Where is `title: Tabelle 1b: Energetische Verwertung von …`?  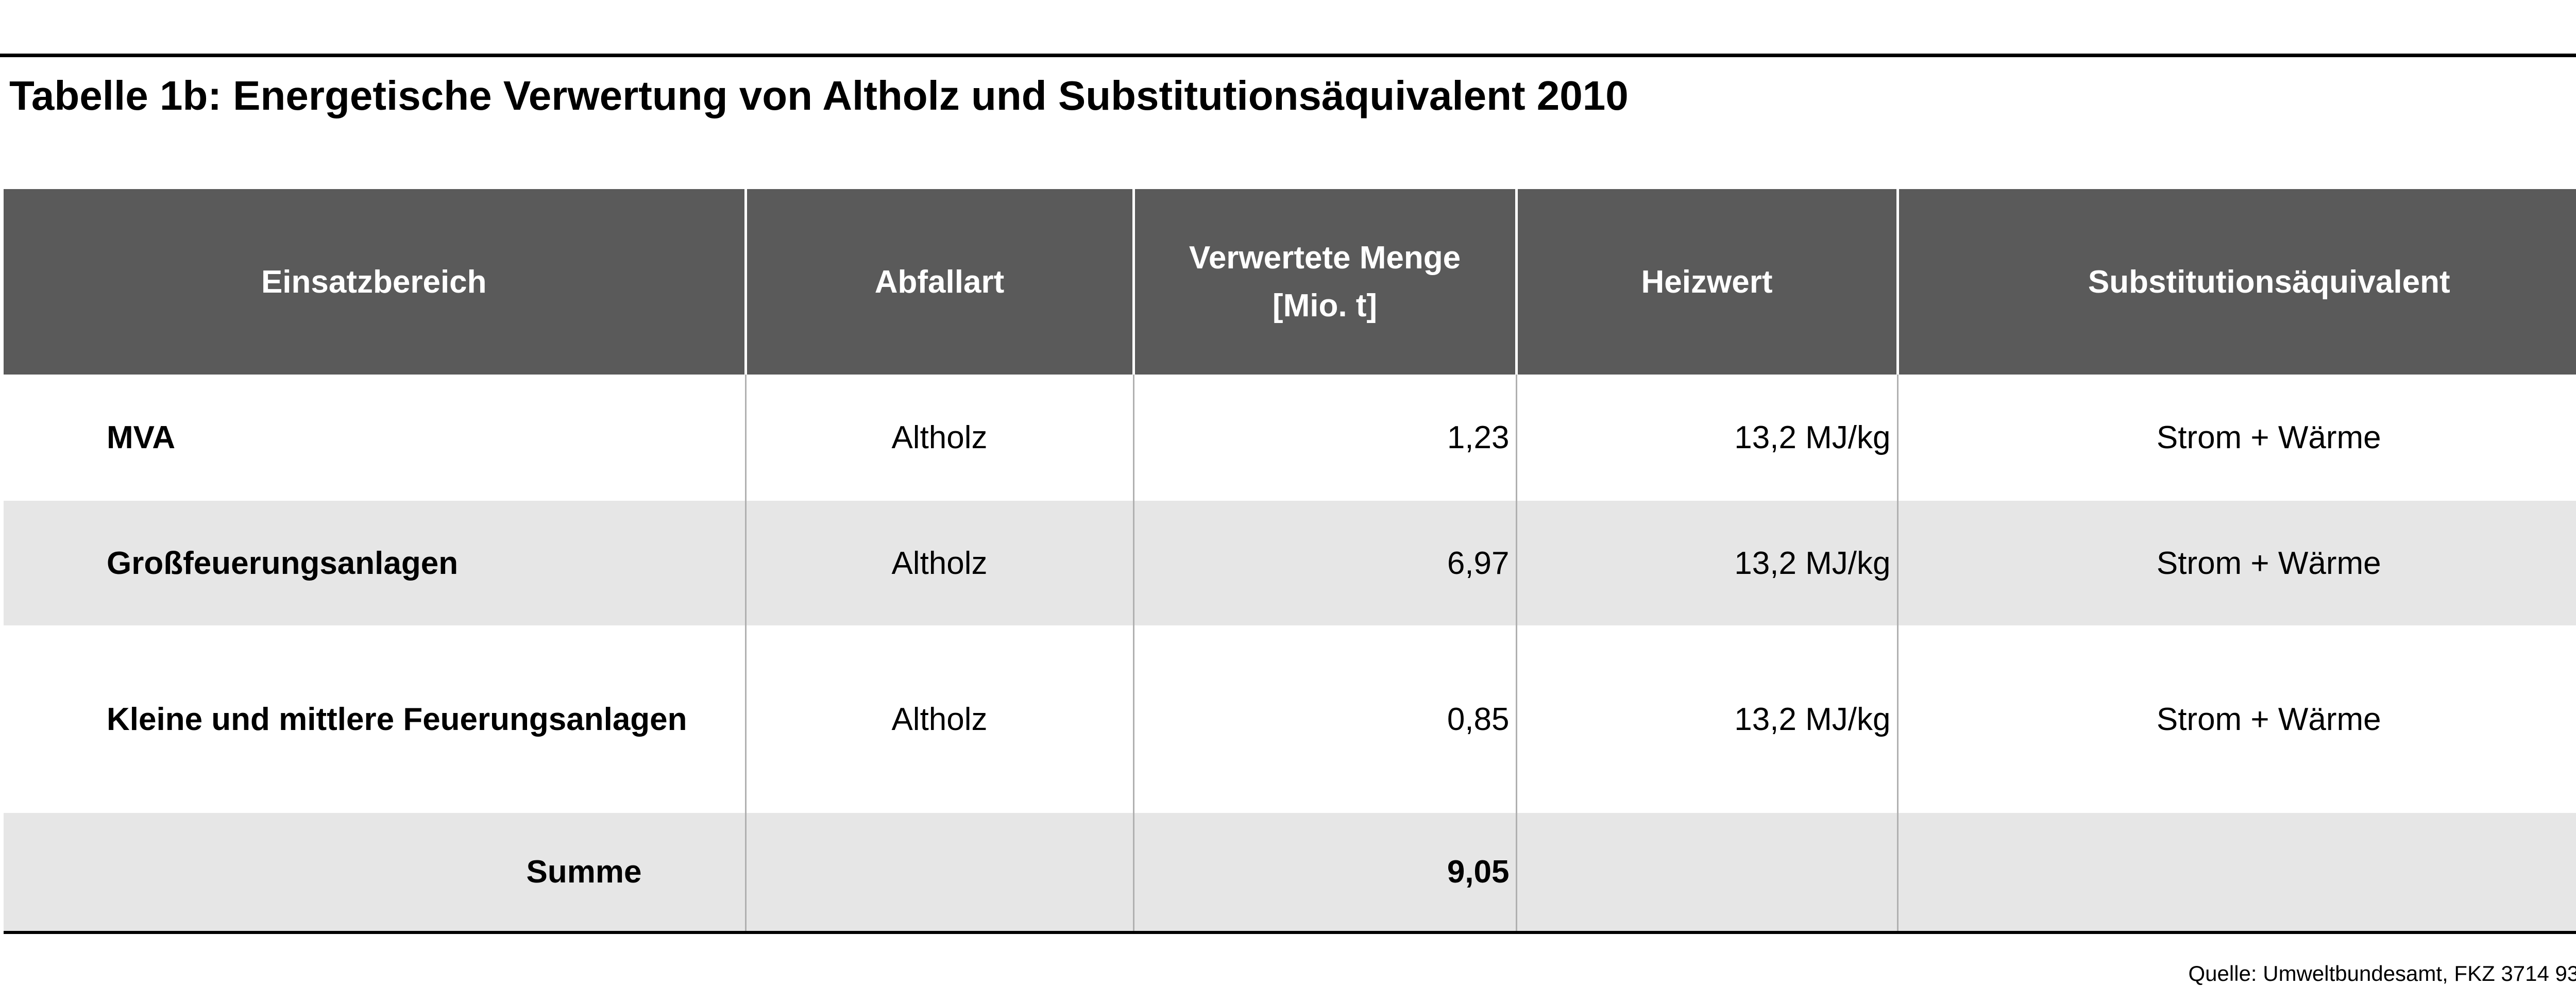
title: Tabelle 1b: Energetische Verwertung von … is located at coordinates (819, 96).